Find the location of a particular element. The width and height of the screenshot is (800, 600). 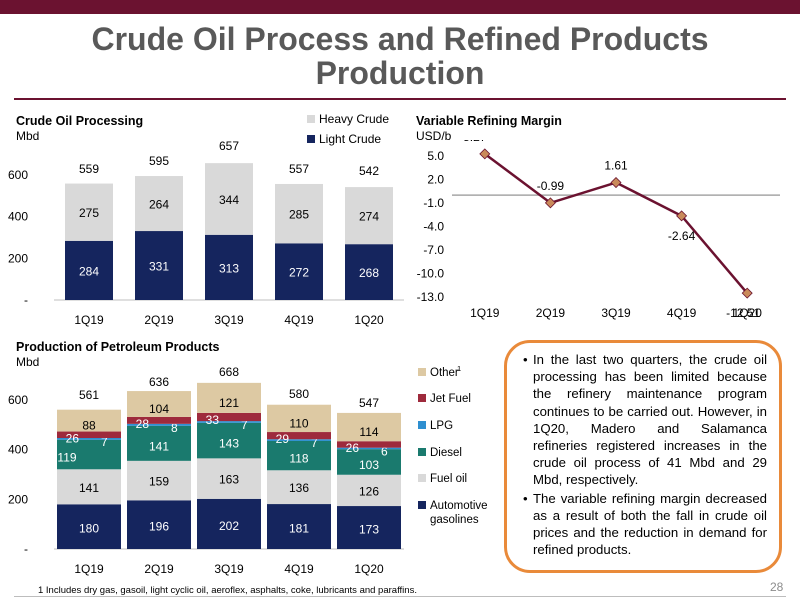

bar-value-label: 274 is located at coordinates (369, 217).